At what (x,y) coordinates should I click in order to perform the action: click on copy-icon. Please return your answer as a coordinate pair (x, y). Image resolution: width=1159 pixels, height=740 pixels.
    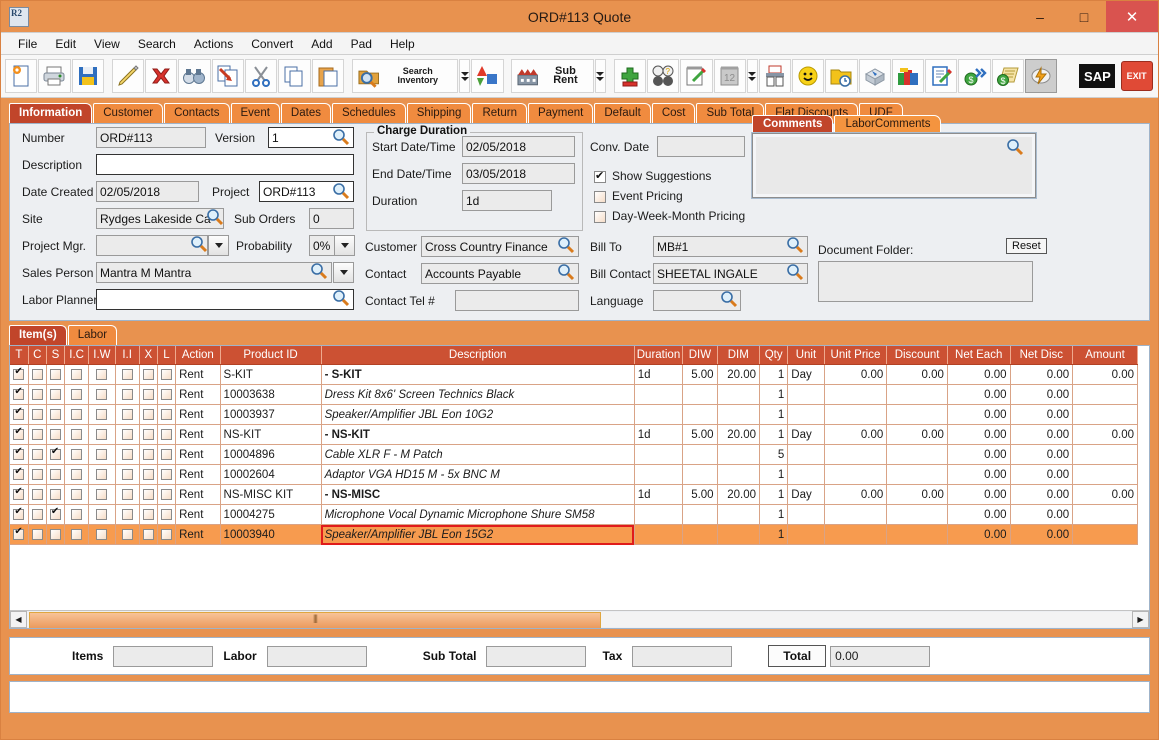
    Looking at the image, I should click on (294, 76).